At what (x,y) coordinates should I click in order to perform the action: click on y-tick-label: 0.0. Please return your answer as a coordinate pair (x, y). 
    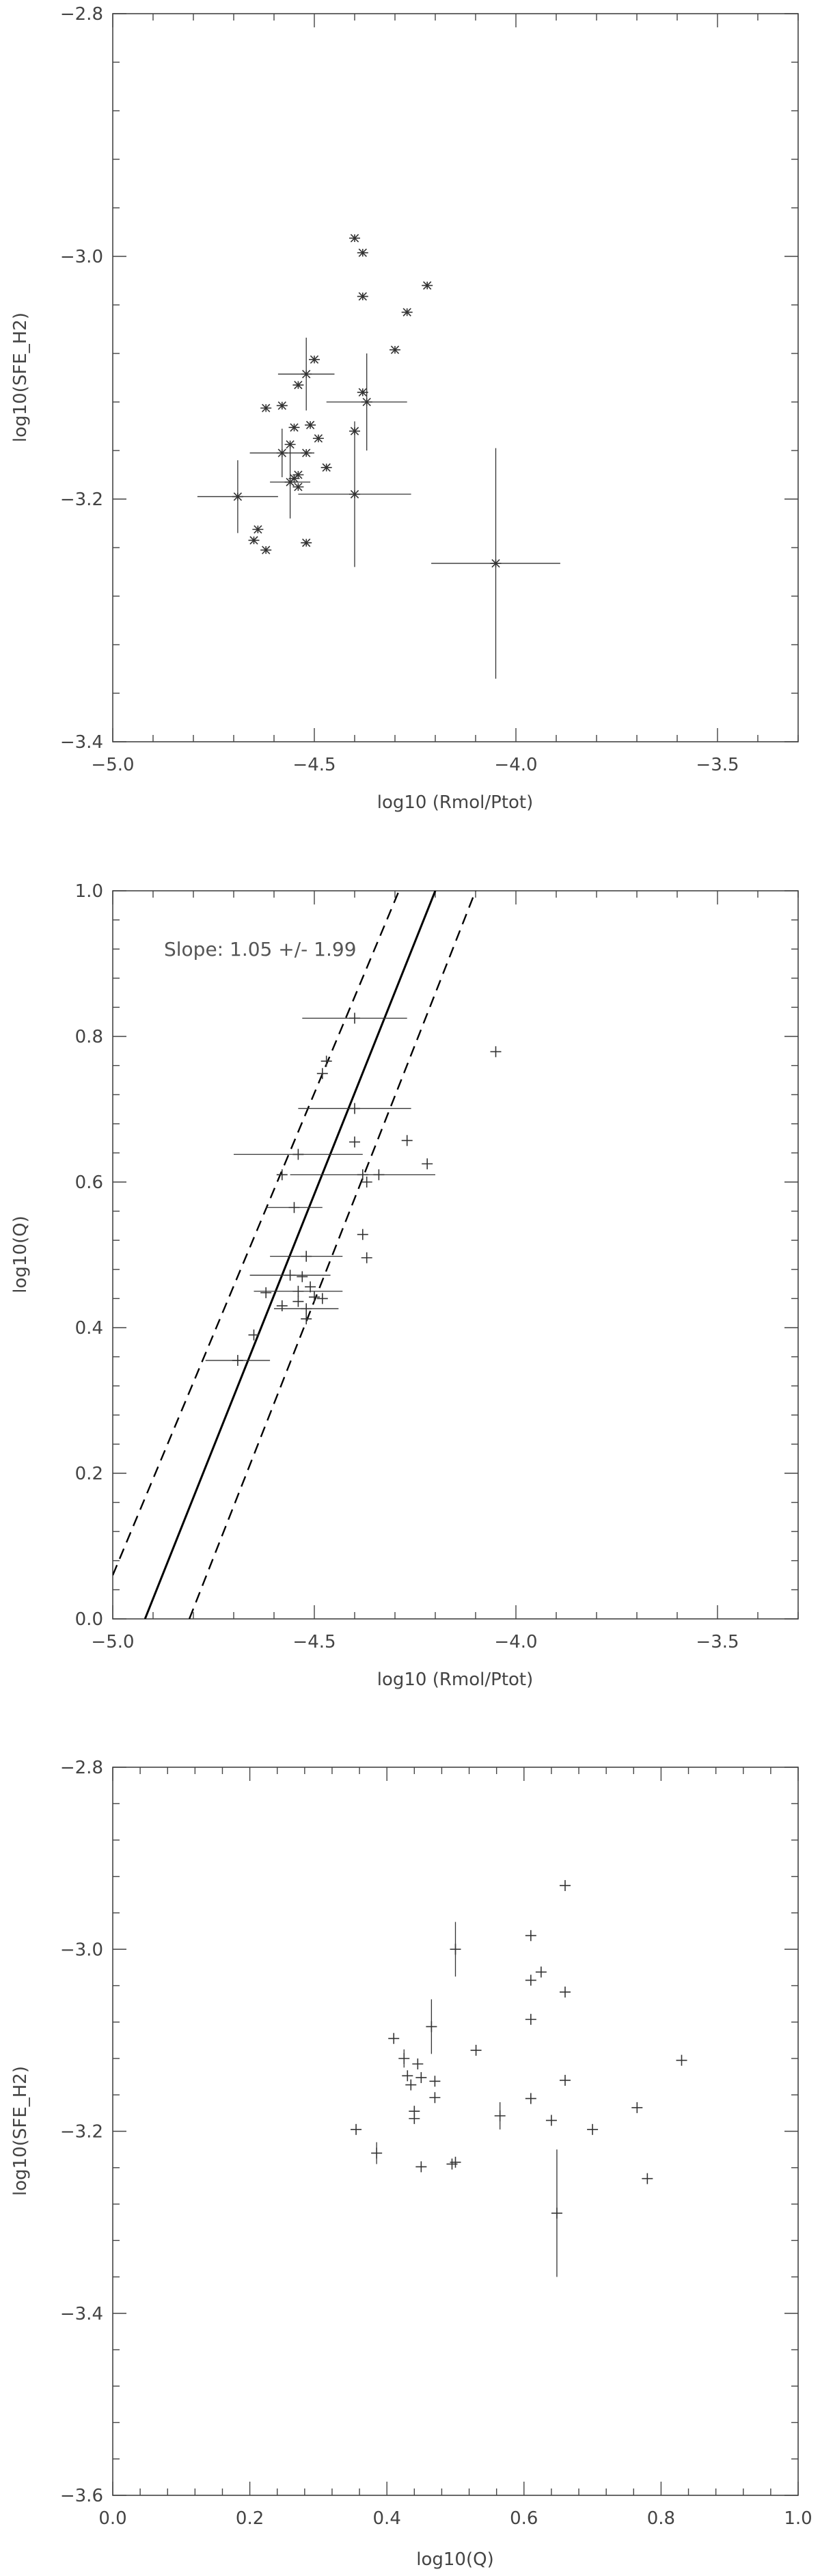
    Looking at the image, I should click on (89, 1619).